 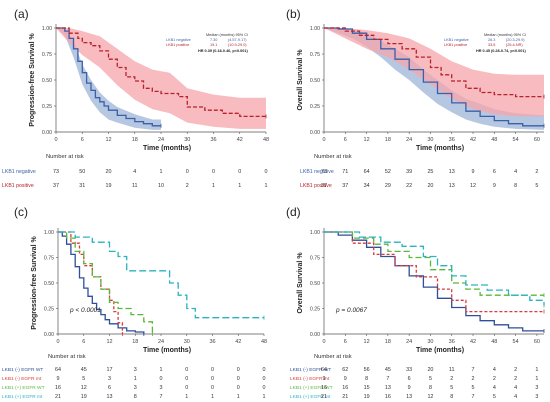 I want to click on risk-count: 22, so click(x=409, y=186).